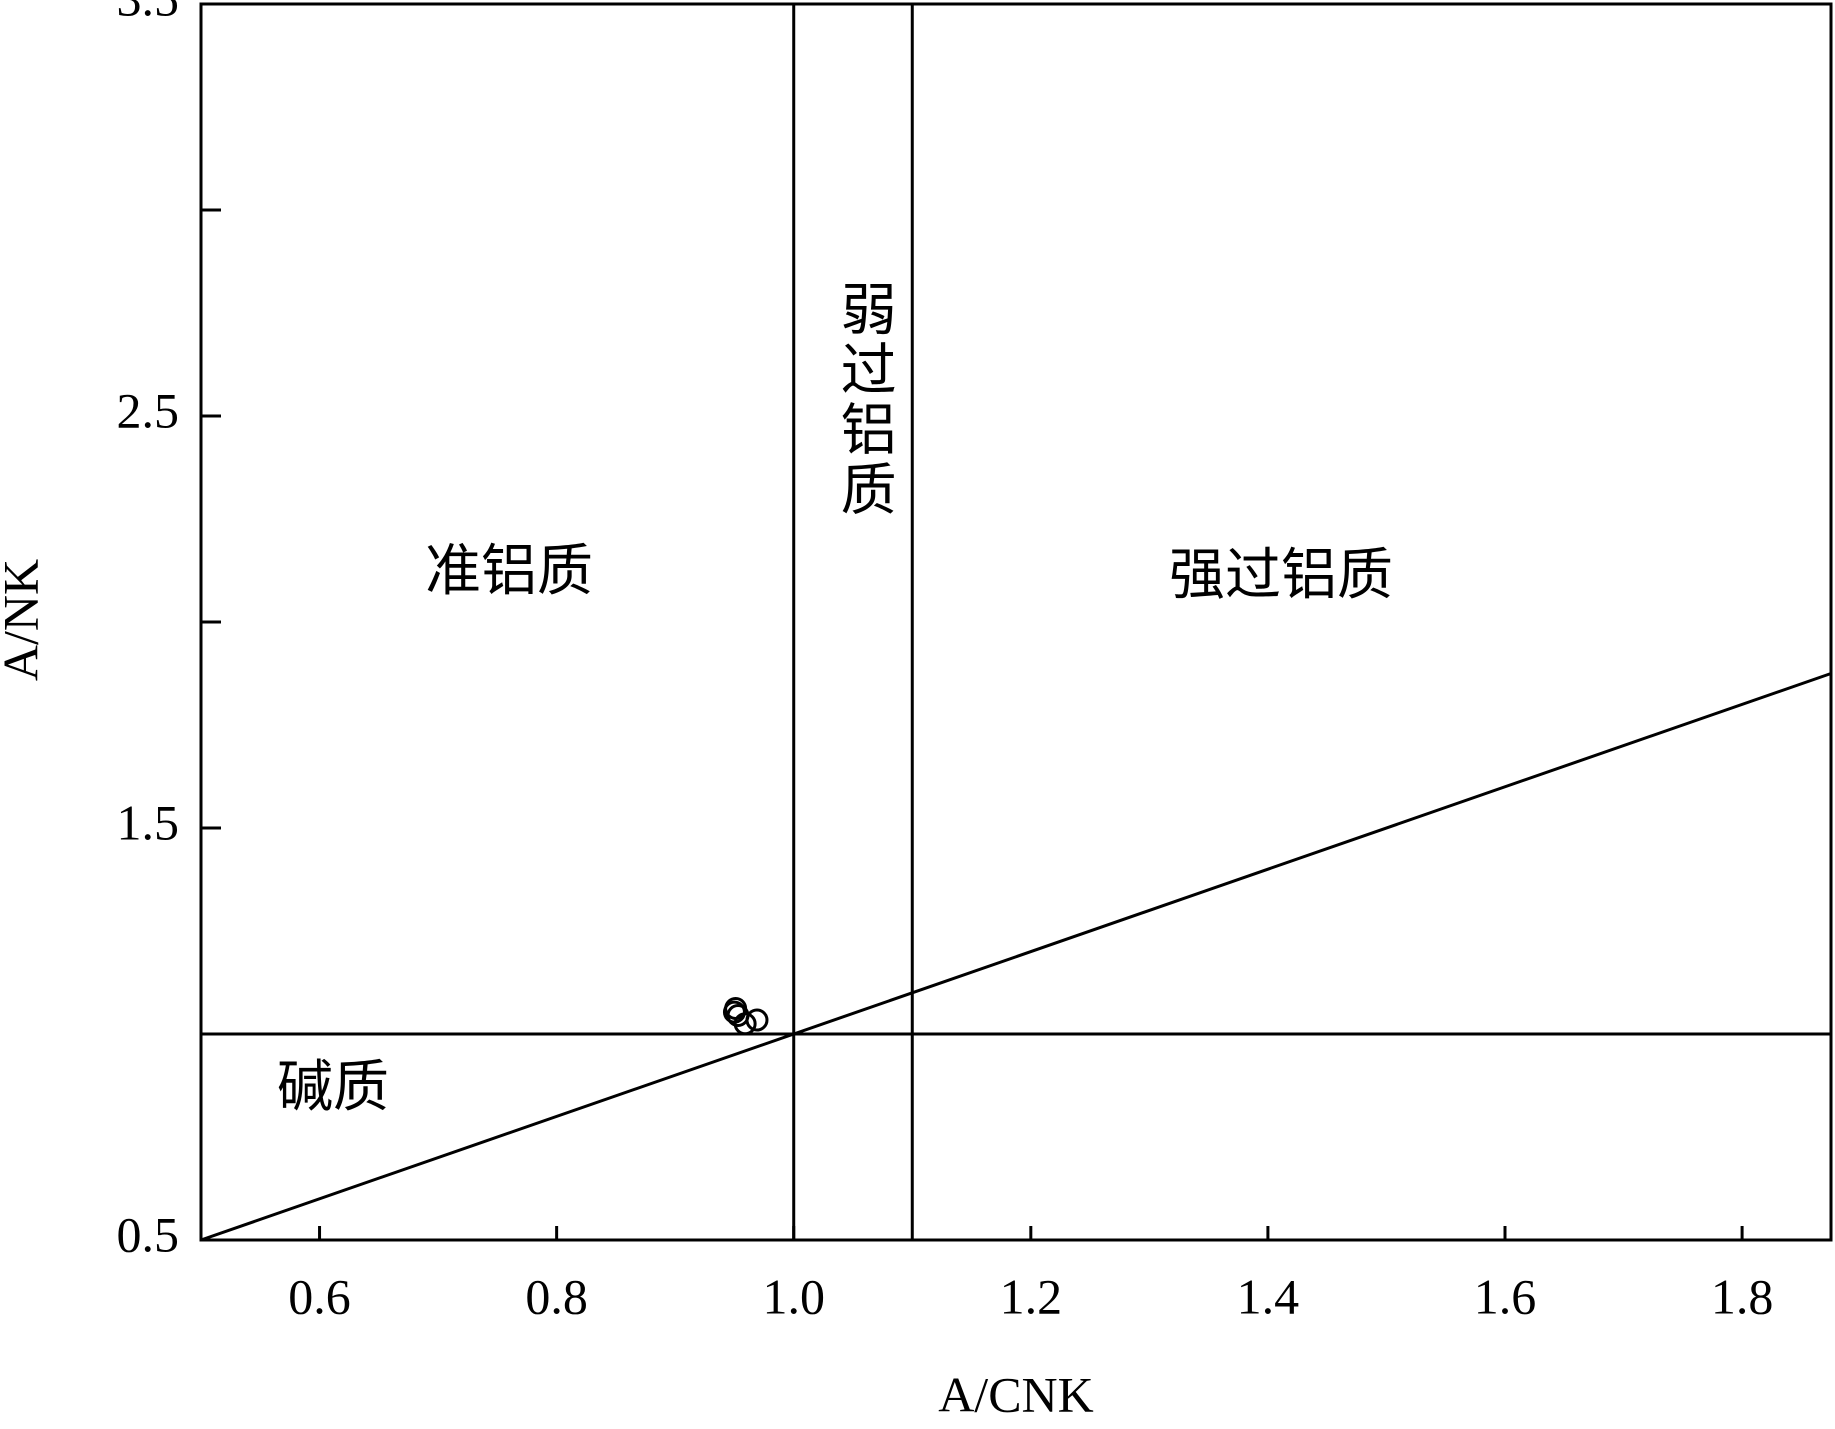 This screenshot has height=1429, width=1835. I want to click on y-tick-label: 1.5, so click(148, 822).